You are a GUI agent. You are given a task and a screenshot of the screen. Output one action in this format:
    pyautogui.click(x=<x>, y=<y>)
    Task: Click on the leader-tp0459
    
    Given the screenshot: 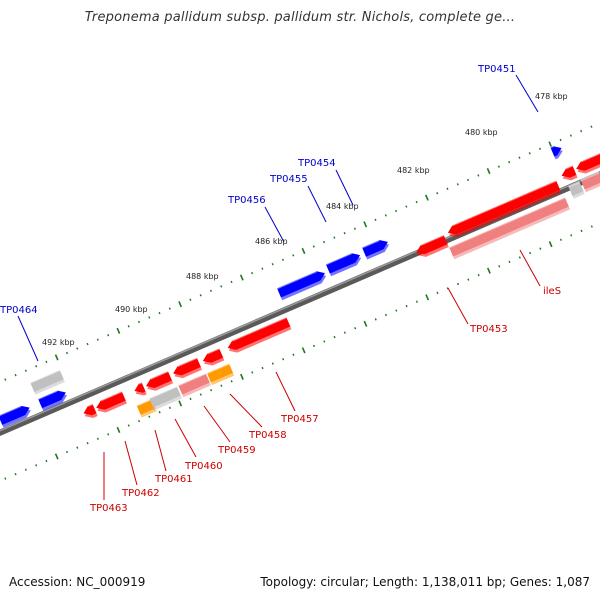 What is the action you would take?
    pyautogui.click(x=217, y=424)
    